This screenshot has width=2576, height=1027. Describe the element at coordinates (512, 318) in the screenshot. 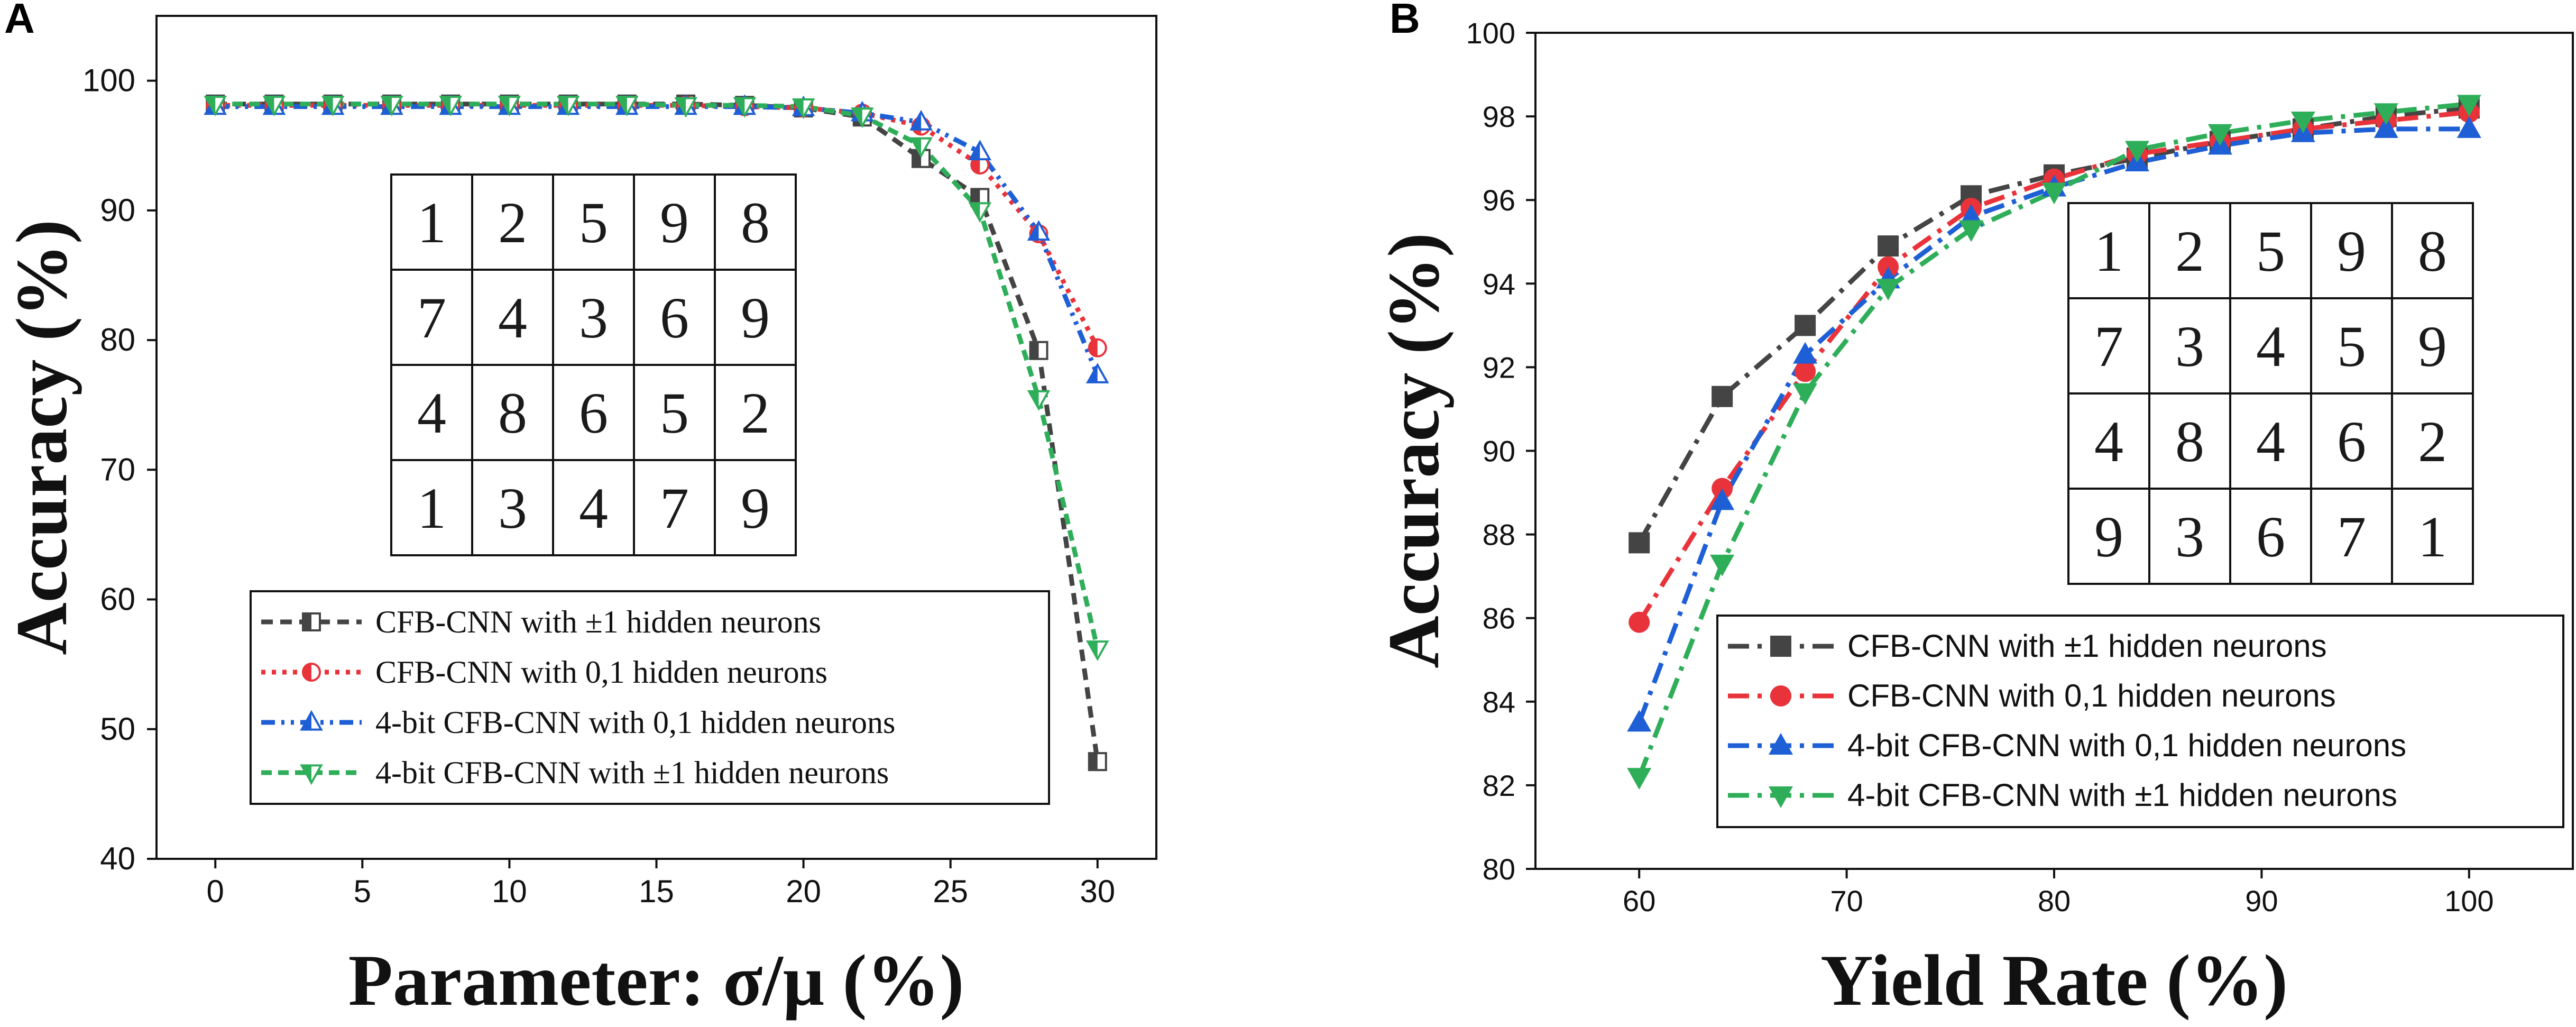

I see `panel-a-inset-digit: 4` at that location.